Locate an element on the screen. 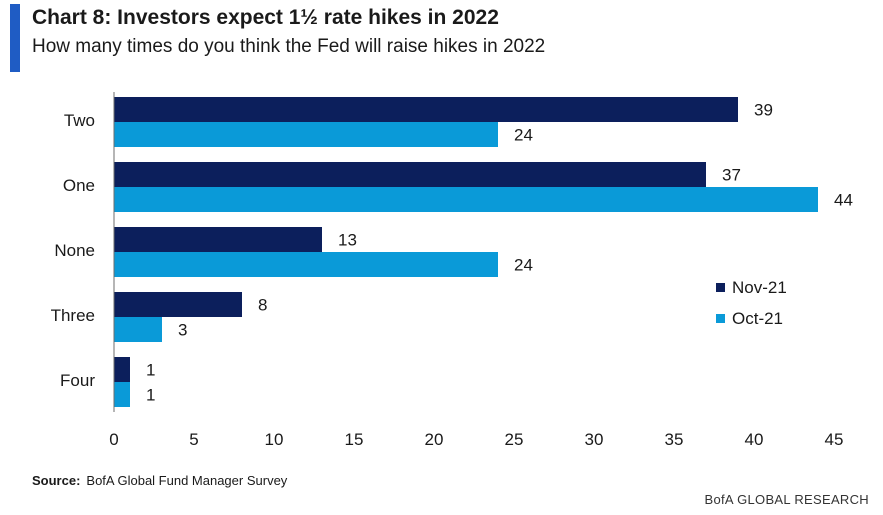 This screenshot has height=515, width=883. data-label: 37 is located at coordinates (731, 175).